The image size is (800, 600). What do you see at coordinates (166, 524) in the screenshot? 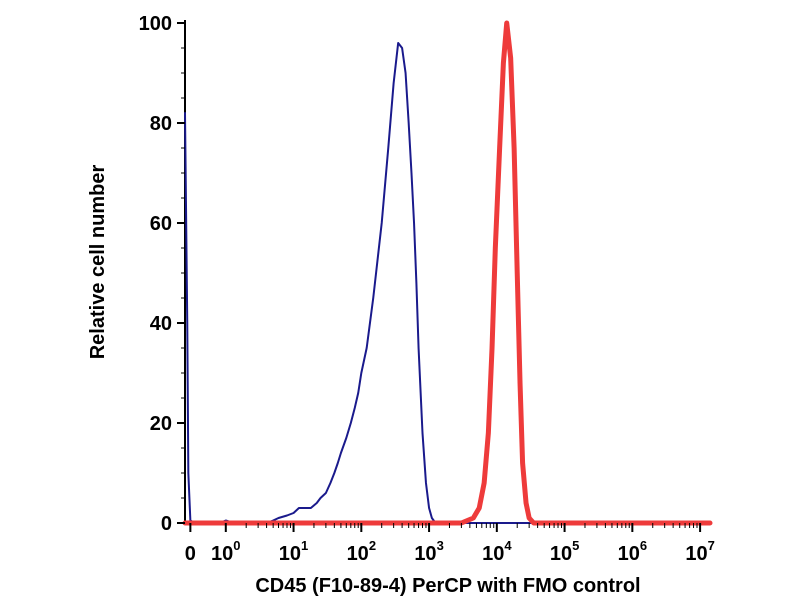
I see `y-tick-label: 0` at bounding box center [166, 524].